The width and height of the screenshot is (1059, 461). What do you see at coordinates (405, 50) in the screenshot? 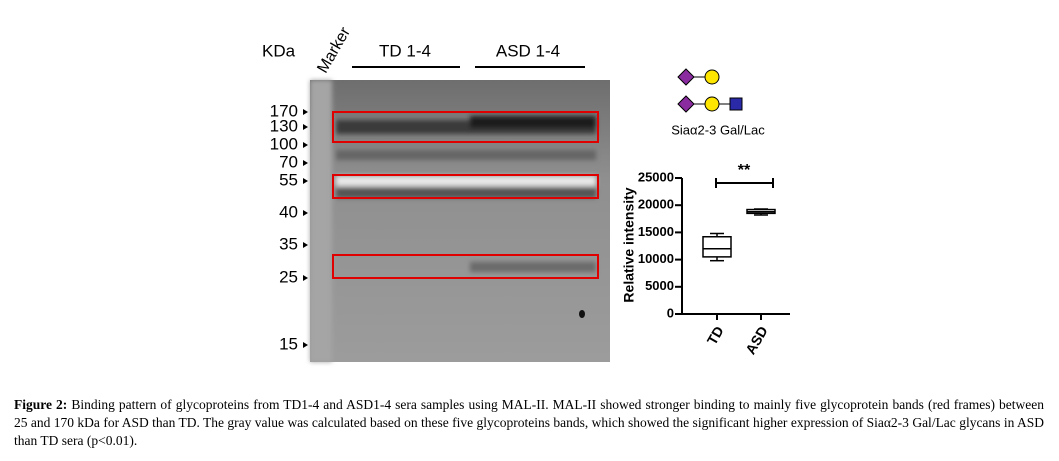
I see `group-label: TD 1-4` at bounding box center [405, 50].